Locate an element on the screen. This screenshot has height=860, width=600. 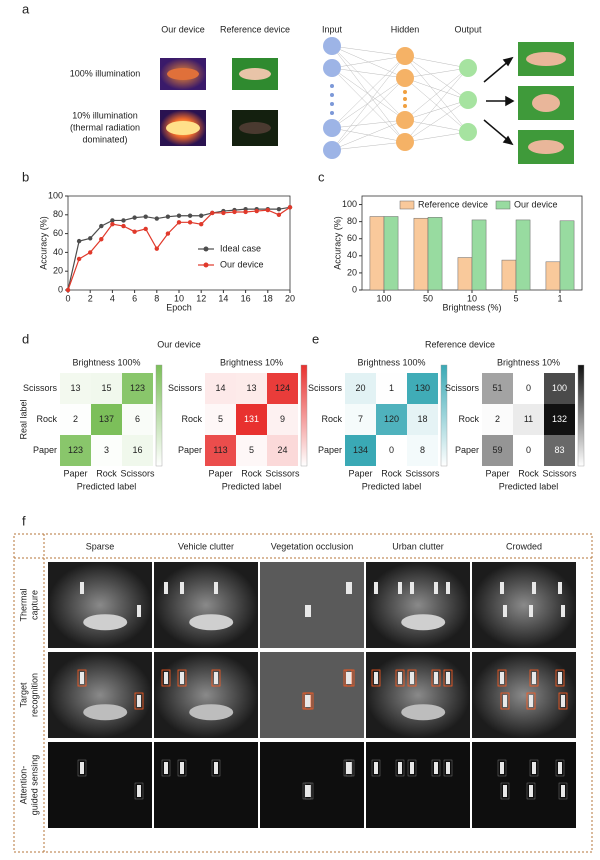
x-axis-label: Predicted label is located at coordinates (529, 486).